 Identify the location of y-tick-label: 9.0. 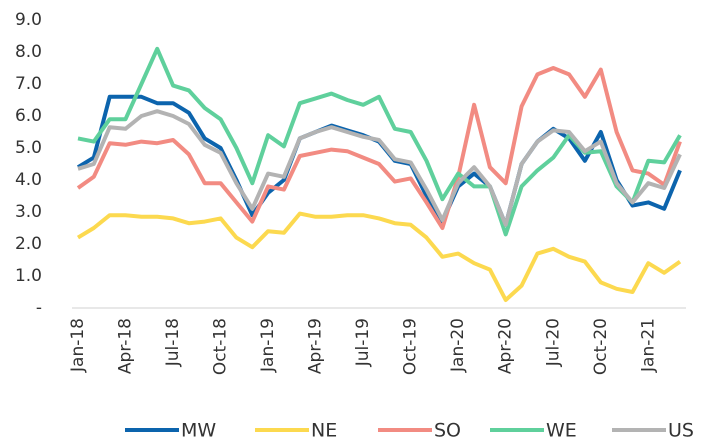
(28, 20).